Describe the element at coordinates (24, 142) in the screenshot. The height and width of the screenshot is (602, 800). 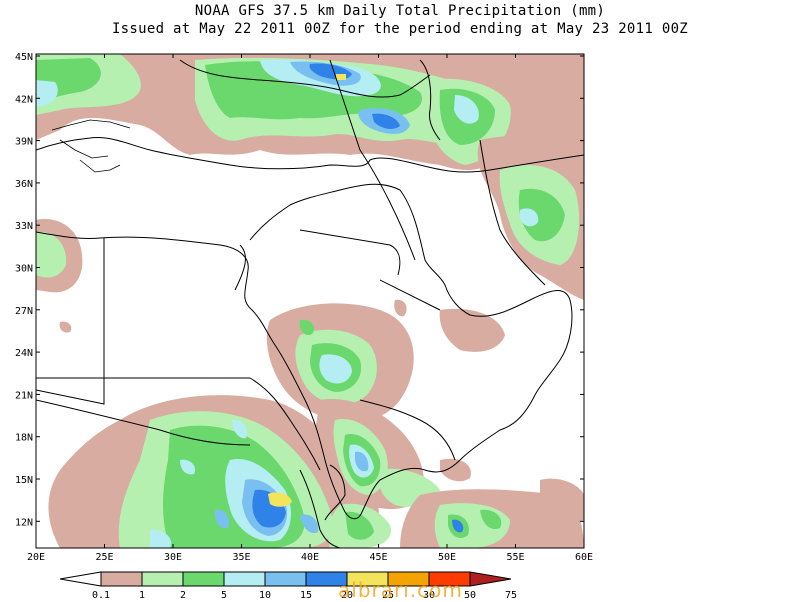
I see `latitude-label: 39N` at that location.